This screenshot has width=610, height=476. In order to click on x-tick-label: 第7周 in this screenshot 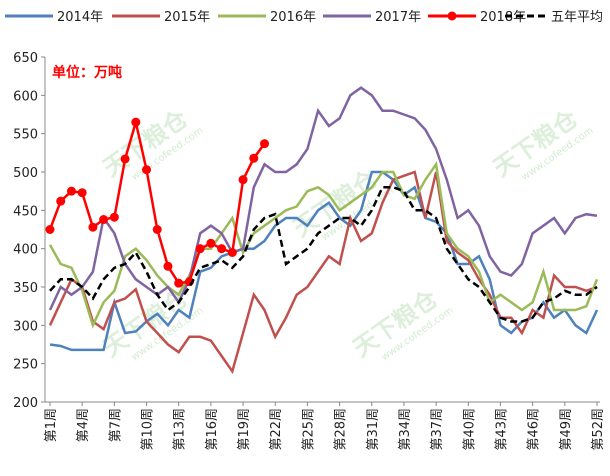, I will do `click(115, 425)`.